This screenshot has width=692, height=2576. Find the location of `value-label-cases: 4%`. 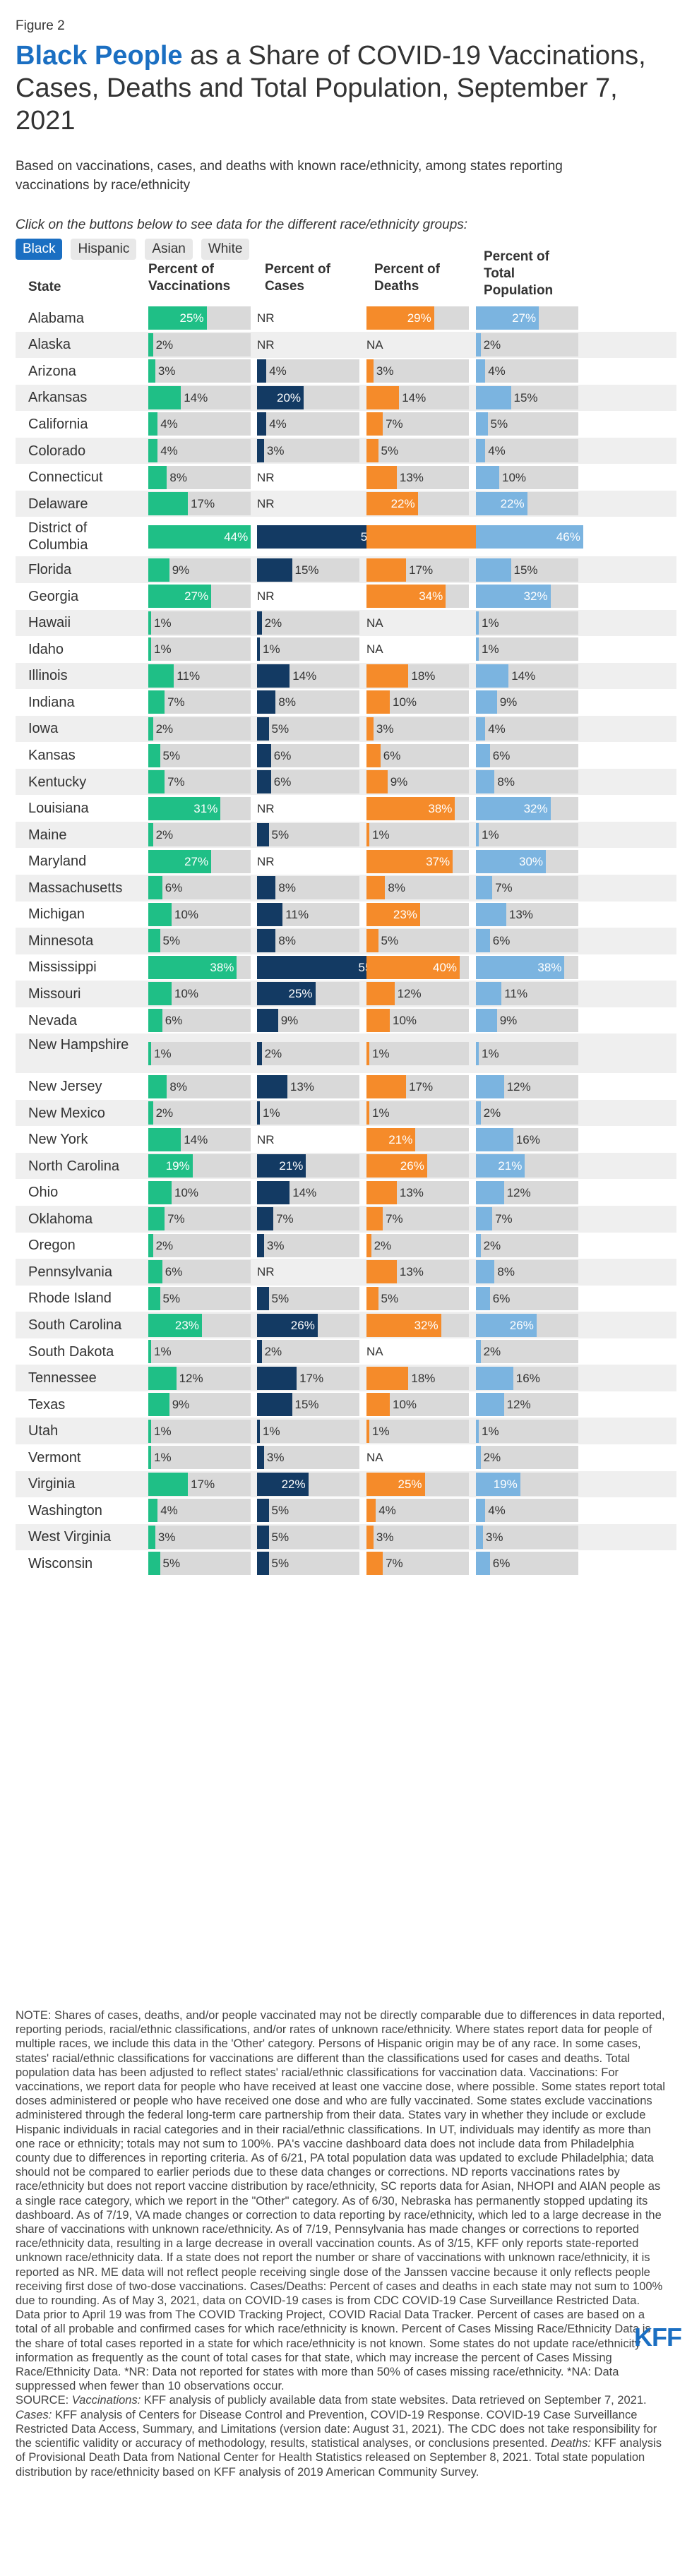

value-label-cases: 4% is located at coordinates (278, 371).